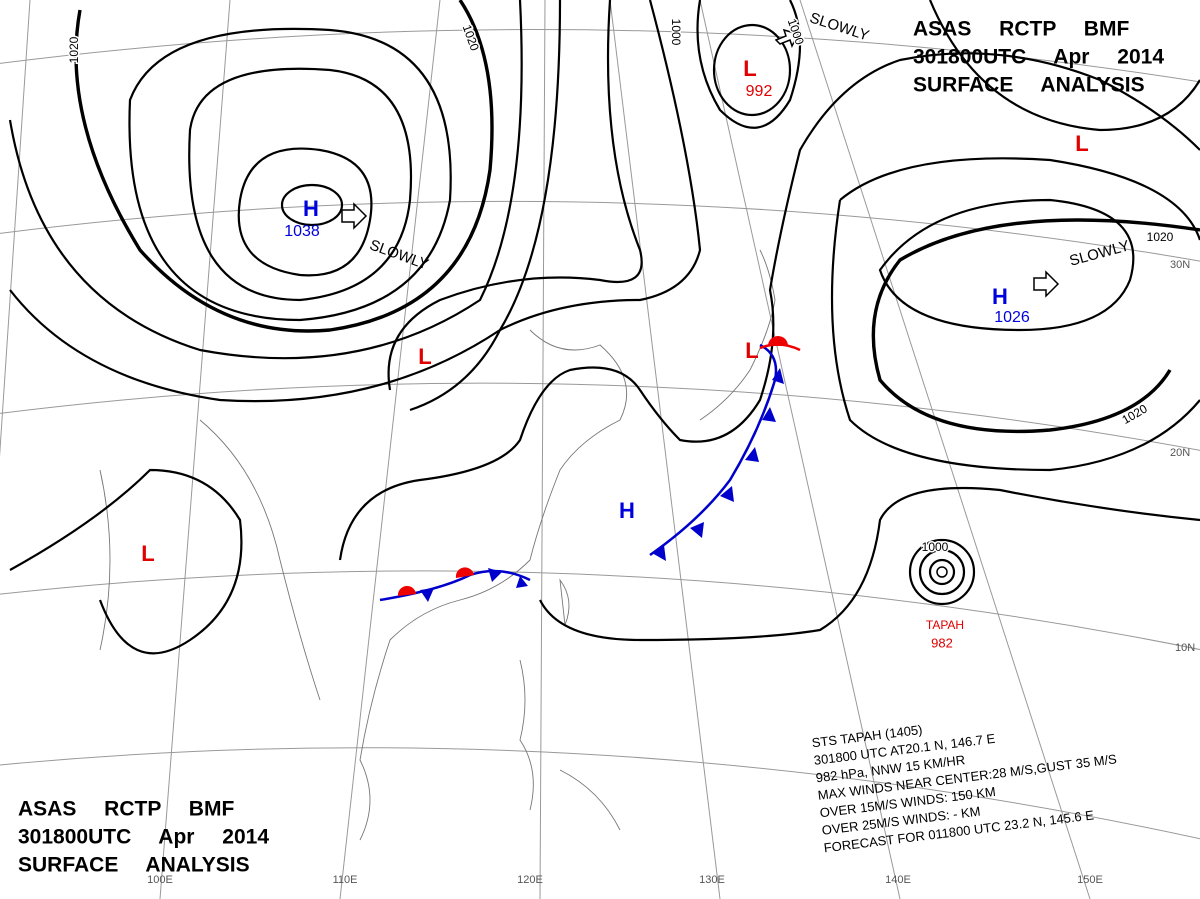 The width and height of the screenshot is (1200, 899). I want to click on latitude-label: 10N, so click(1185, 648).